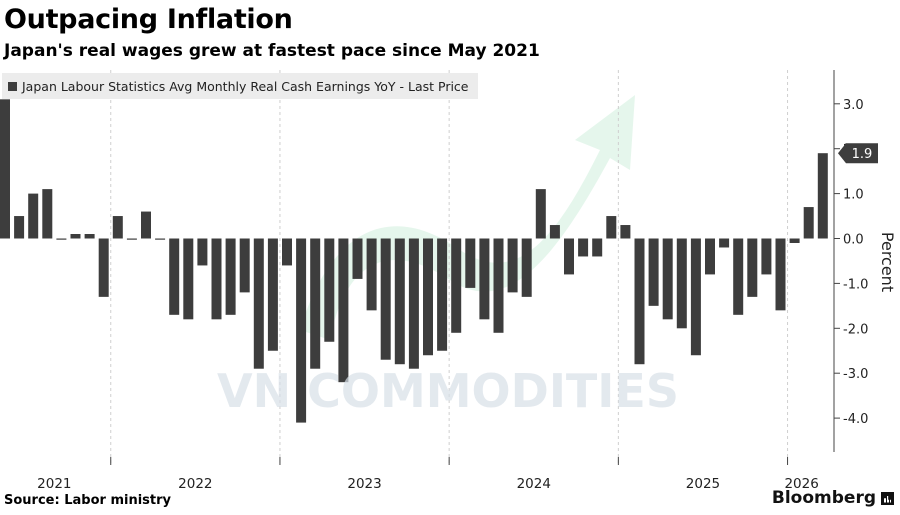 The width and height of the screenshot is (900, 515). What do you see at coordinates (855, 329) in the screenshot?
I see `y-tick-label: -2.0` at bounding box center [855, 329].